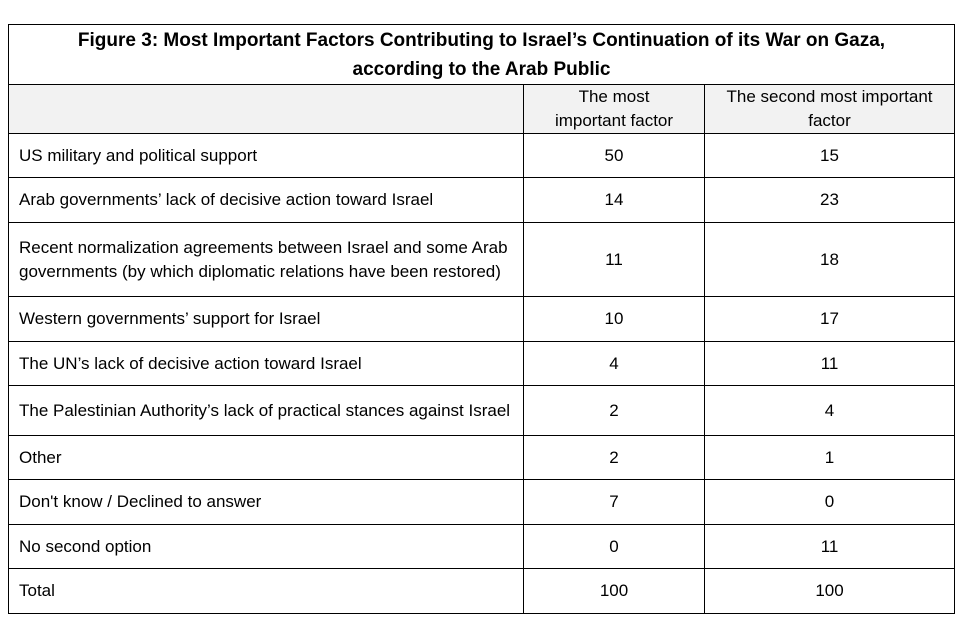 The image size is (967, 631). I want to click on table-row: No second option 0 11, so click(482, 546).